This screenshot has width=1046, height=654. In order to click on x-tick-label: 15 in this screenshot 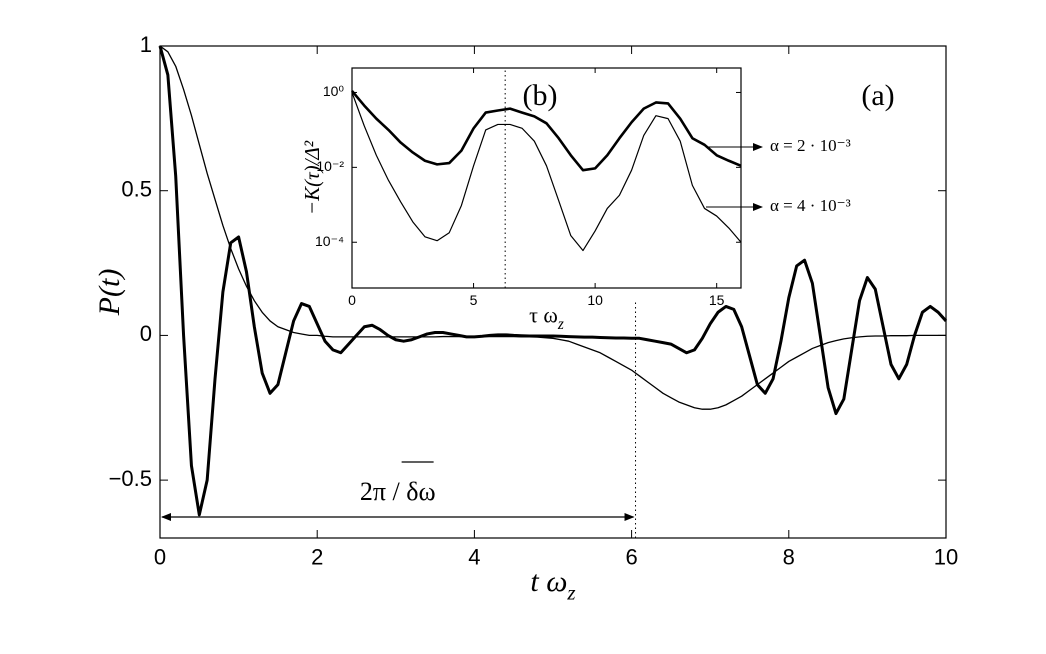, I will do `click(717, 300)`.